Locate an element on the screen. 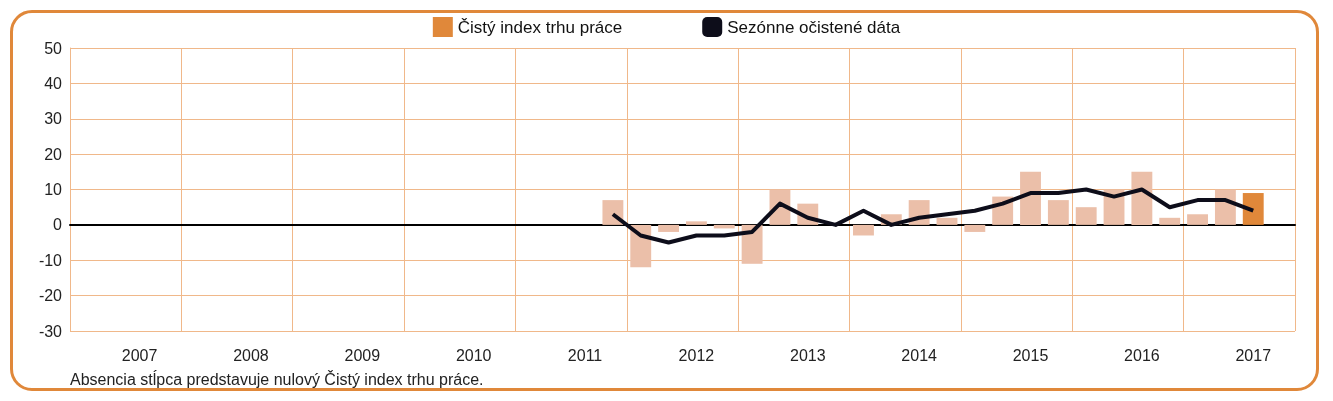 The image size is (1333, 401). x-tick-label: 2007 is located at coordinates (139, 355).